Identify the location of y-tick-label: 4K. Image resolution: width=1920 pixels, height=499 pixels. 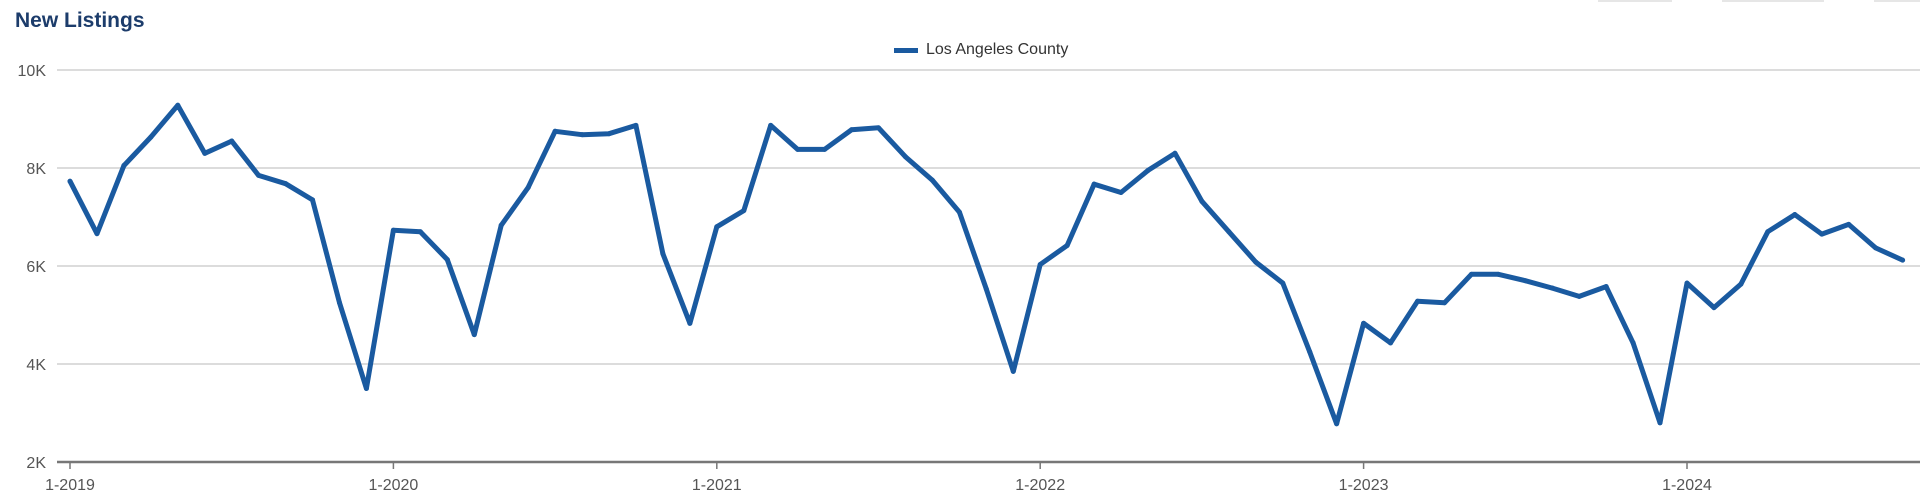
(36, 365).